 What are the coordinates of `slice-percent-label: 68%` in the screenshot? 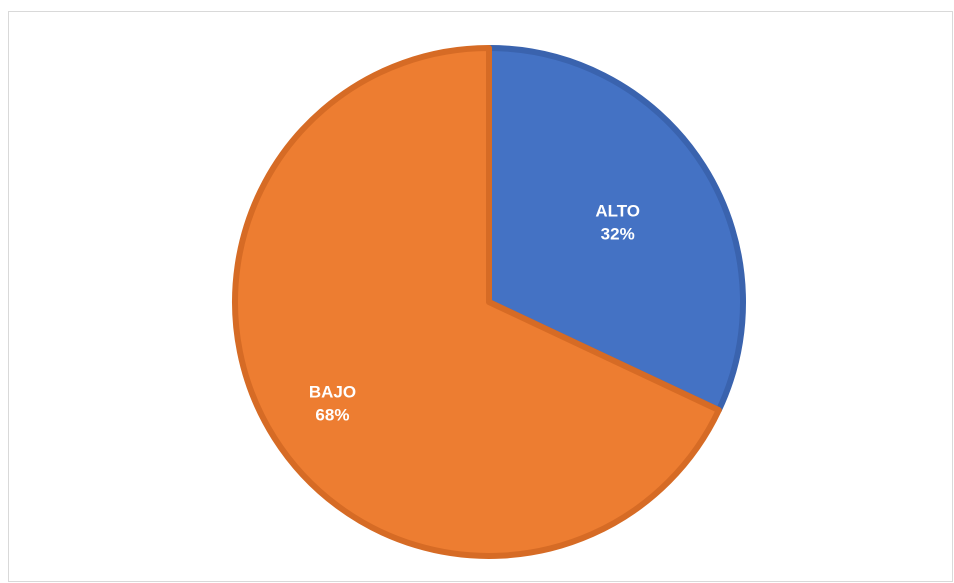 It's located at (332, 414).